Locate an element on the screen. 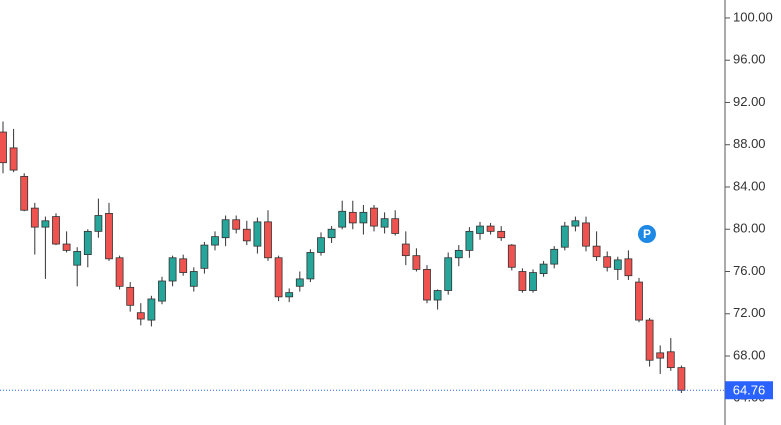 This screenshot has height=425, width=781. y-tick-label: 100.00 is located at coordinates (753, 16).